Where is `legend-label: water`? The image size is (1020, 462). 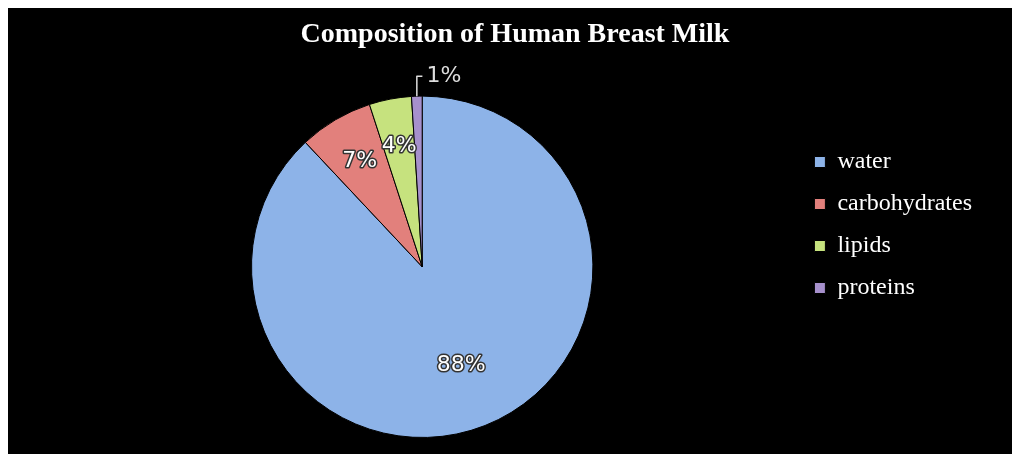 legend-label: water is located at coordinates (864, 160).